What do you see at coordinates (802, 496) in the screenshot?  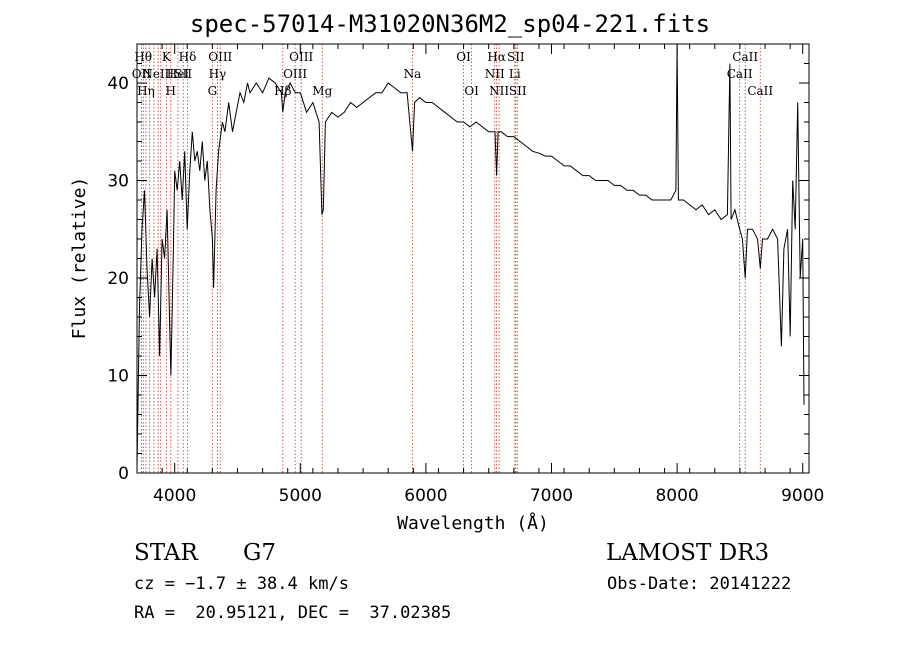 I see `x-tick-label: 9000` at bounding box center [802, 496].